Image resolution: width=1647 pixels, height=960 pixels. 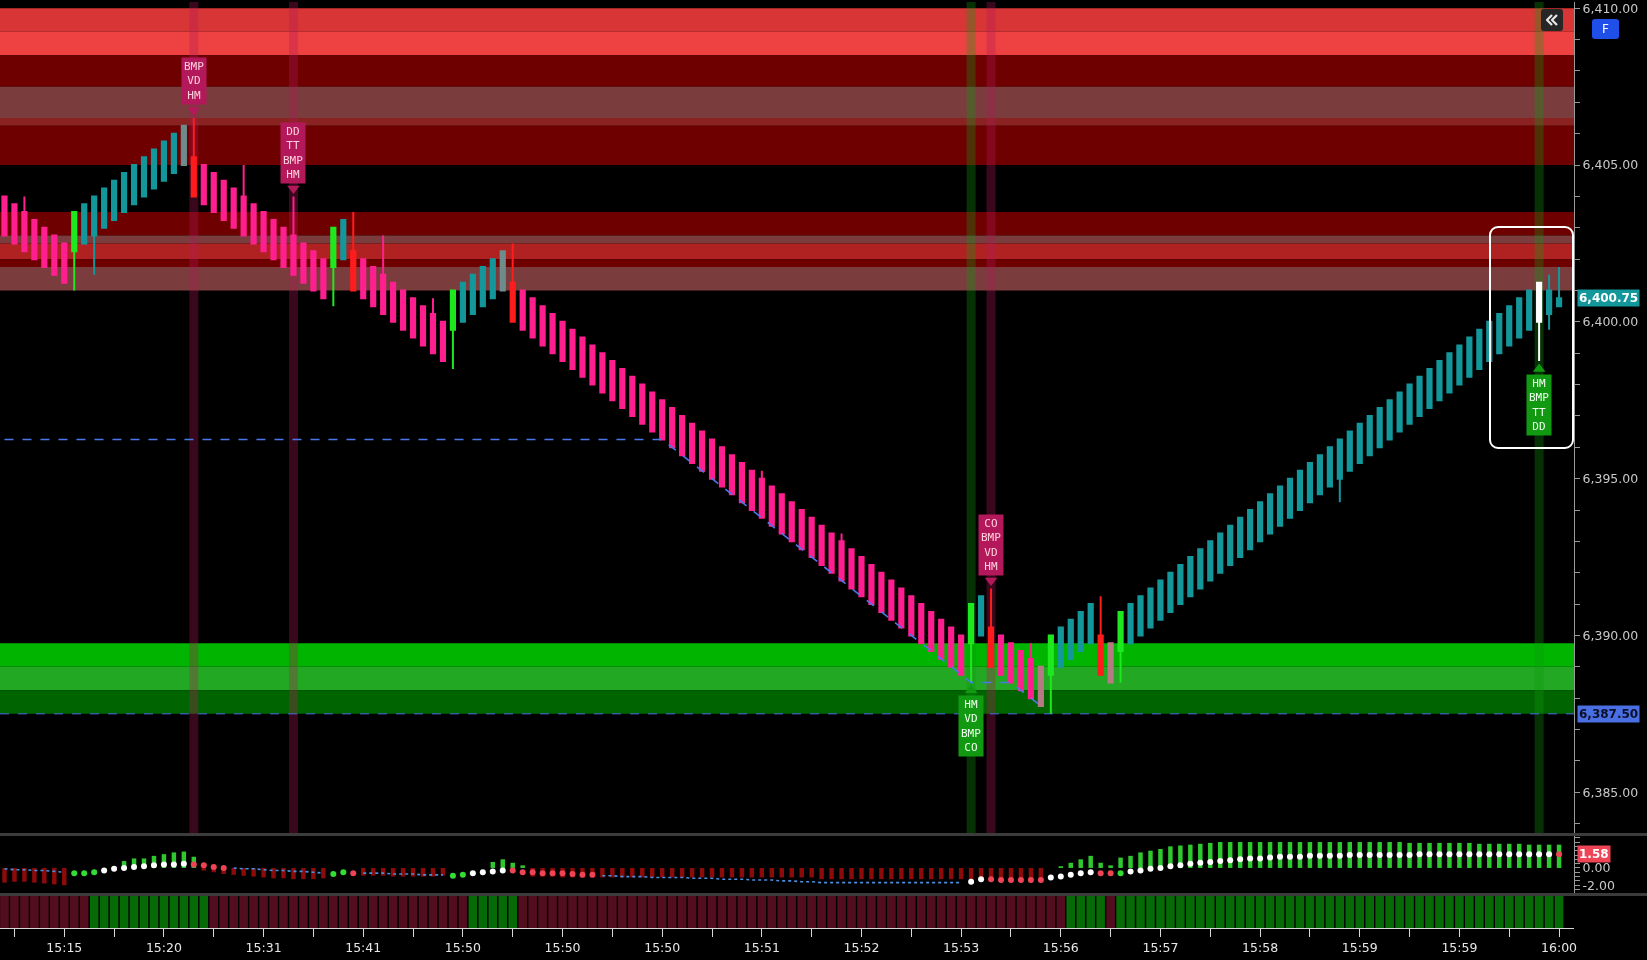 What do you see at coordinates (194, 81) in the screenshot?
I see `data-label: BMP VD HM` at bounding box center [194, 81].